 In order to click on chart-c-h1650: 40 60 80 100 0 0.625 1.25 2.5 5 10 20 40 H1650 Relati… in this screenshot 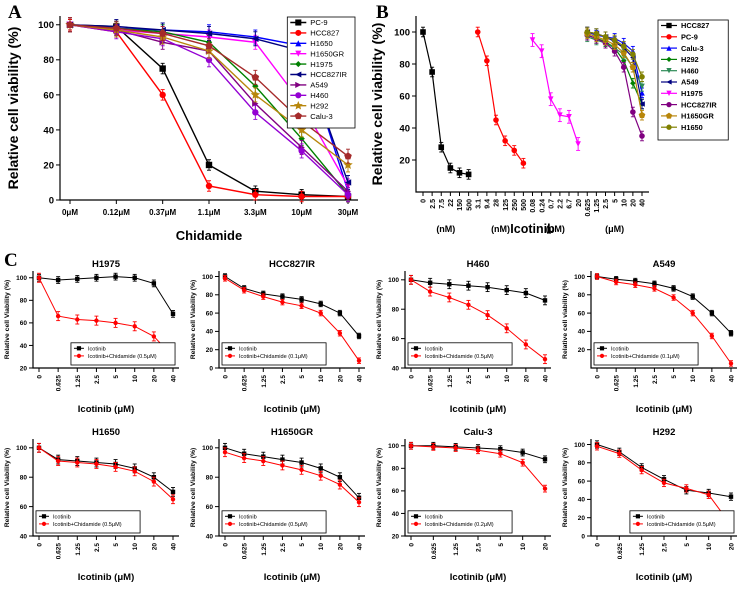, I will do `click(94, 508)`.